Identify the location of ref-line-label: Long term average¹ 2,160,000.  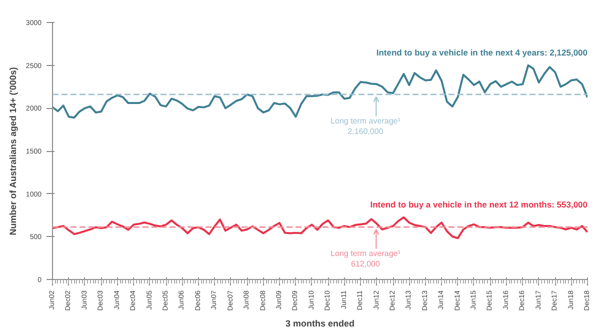
(365, 126).